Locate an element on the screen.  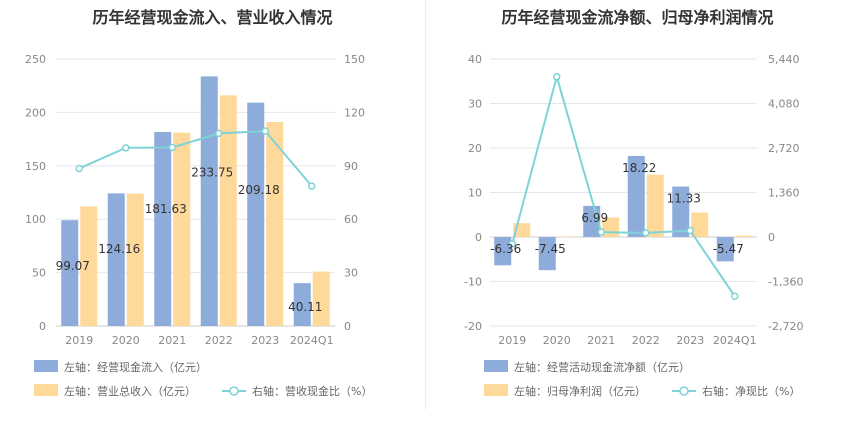
y-right-tick-label: 90 is located at coordinates (351, 166).